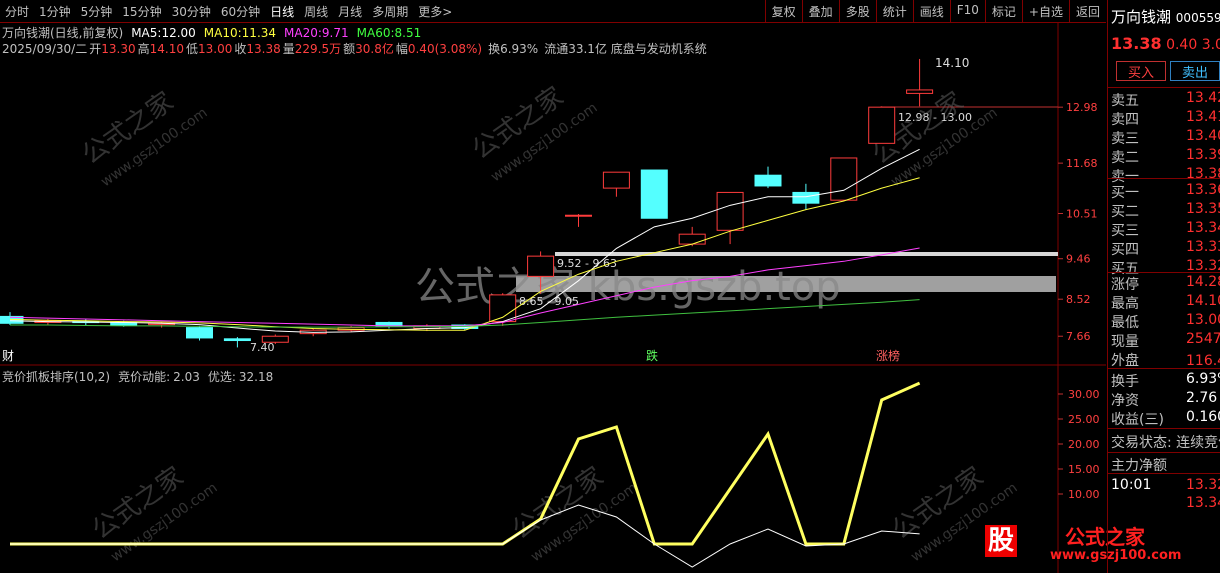  Describe the element at coordinates (1125, 250) in the screenshot. I see `row-label: 买四` at that location.